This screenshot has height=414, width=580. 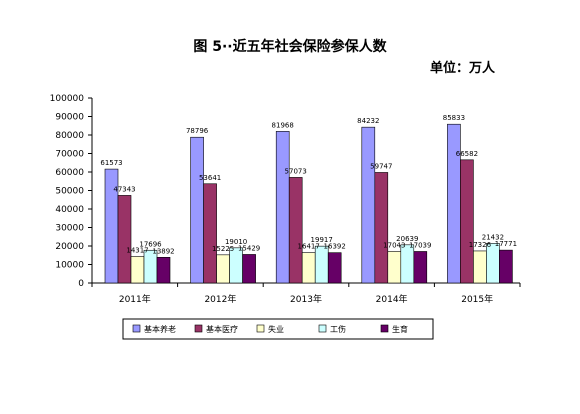 What do you see at coordinates (296, 171) in the screenshot?
I see `data-label: 57073` at bounding box center [296, 171].